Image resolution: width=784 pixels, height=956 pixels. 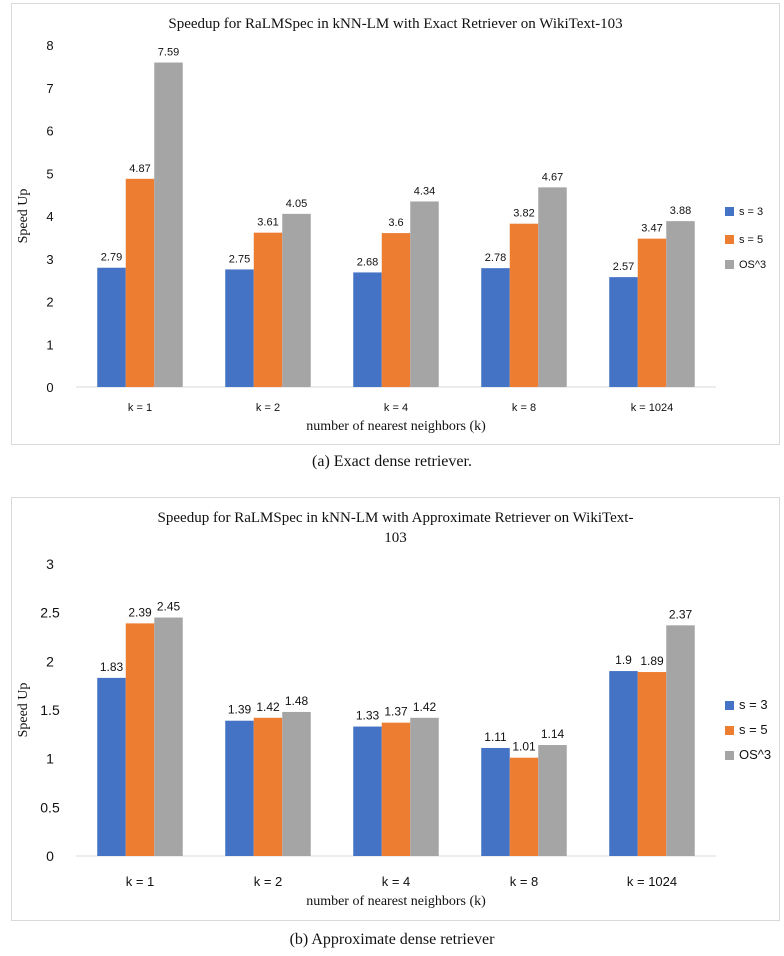 I want to click on data-label: 2.68, so click(x=367, y=262).